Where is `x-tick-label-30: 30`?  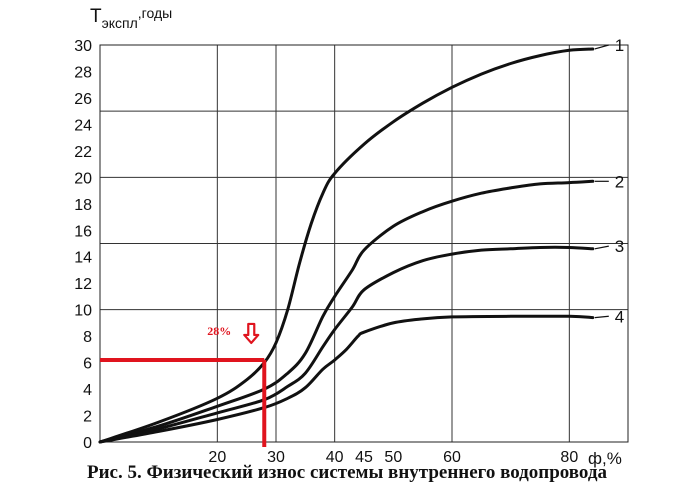
x-tick-label-30: 30 is located at coordinates (276, 457).